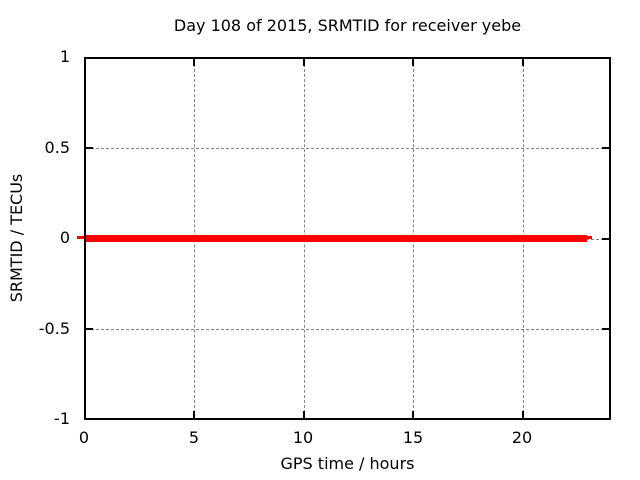  Describe the element at coordinates (522, 437) in the screenshot. I see `x-tick-label-20: 20` at that location.